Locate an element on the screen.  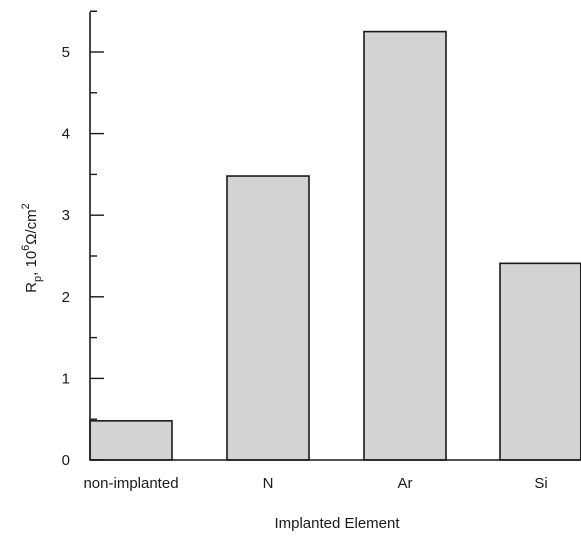
y-tick-label: 0 is located at coordinates (66, 460).